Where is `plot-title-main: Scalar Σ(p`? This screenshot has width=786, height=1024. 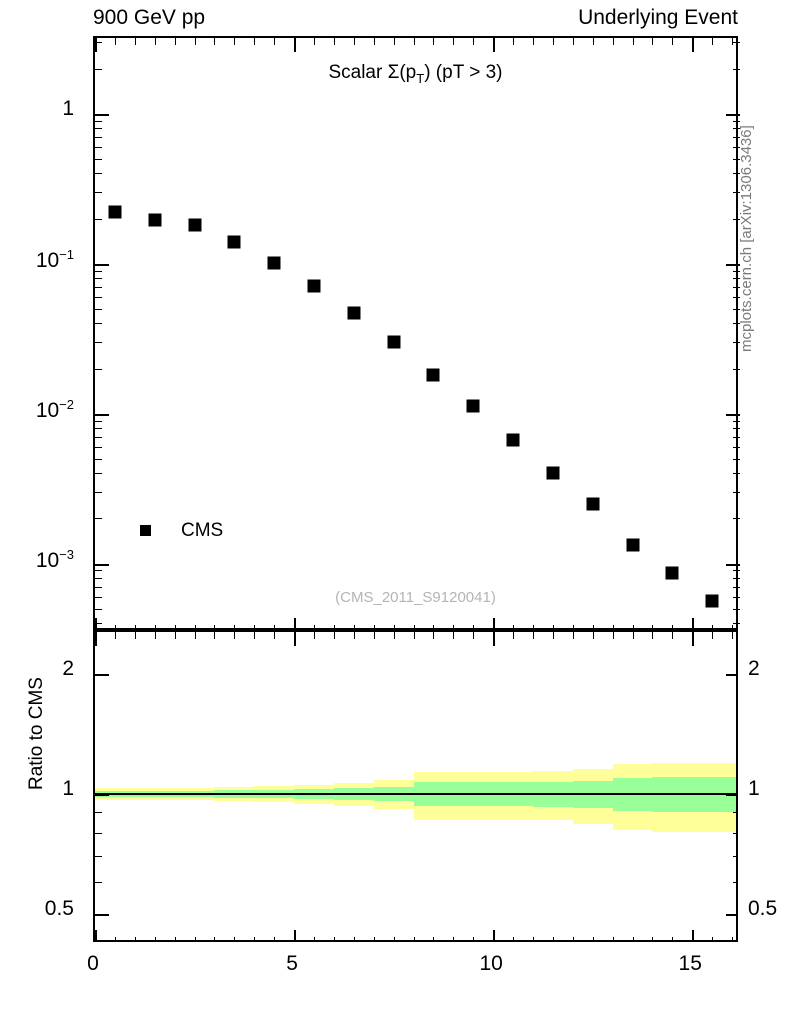
plot-title-main: Scalar Σ(p is located at coordinates (372, 72).